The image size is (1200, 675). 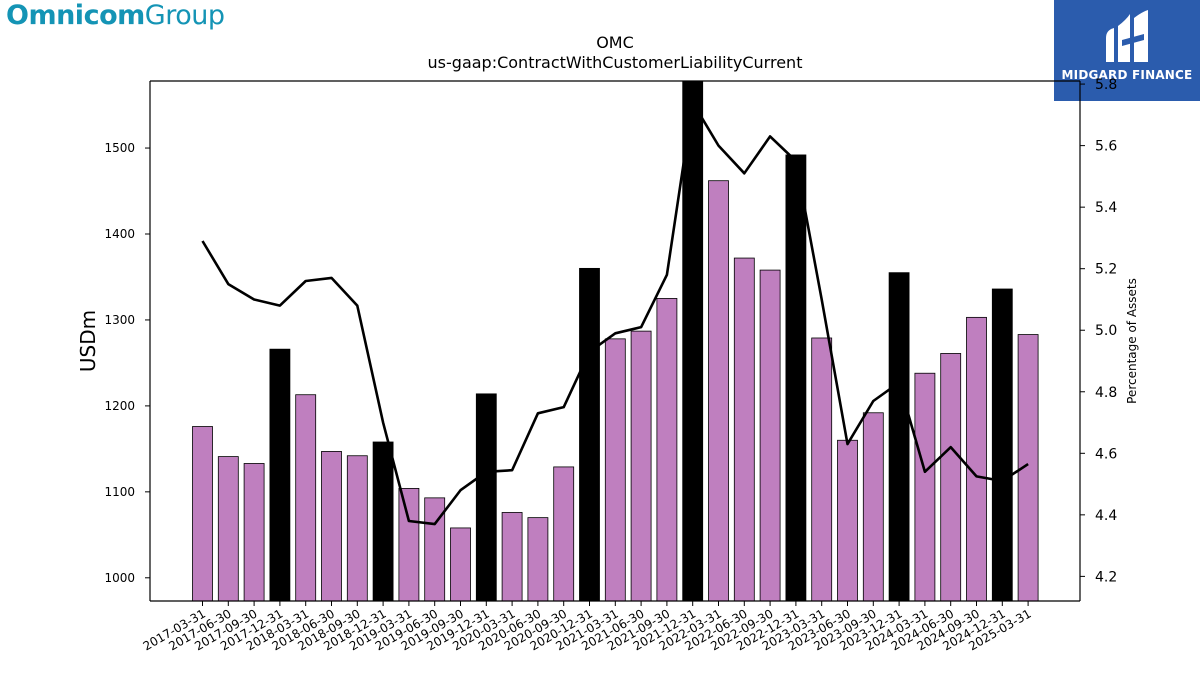 What do you see at coordinates (119, 148) in the screenshot?
I see `y-tick-label: 1500` at bounding box center [119, 148].